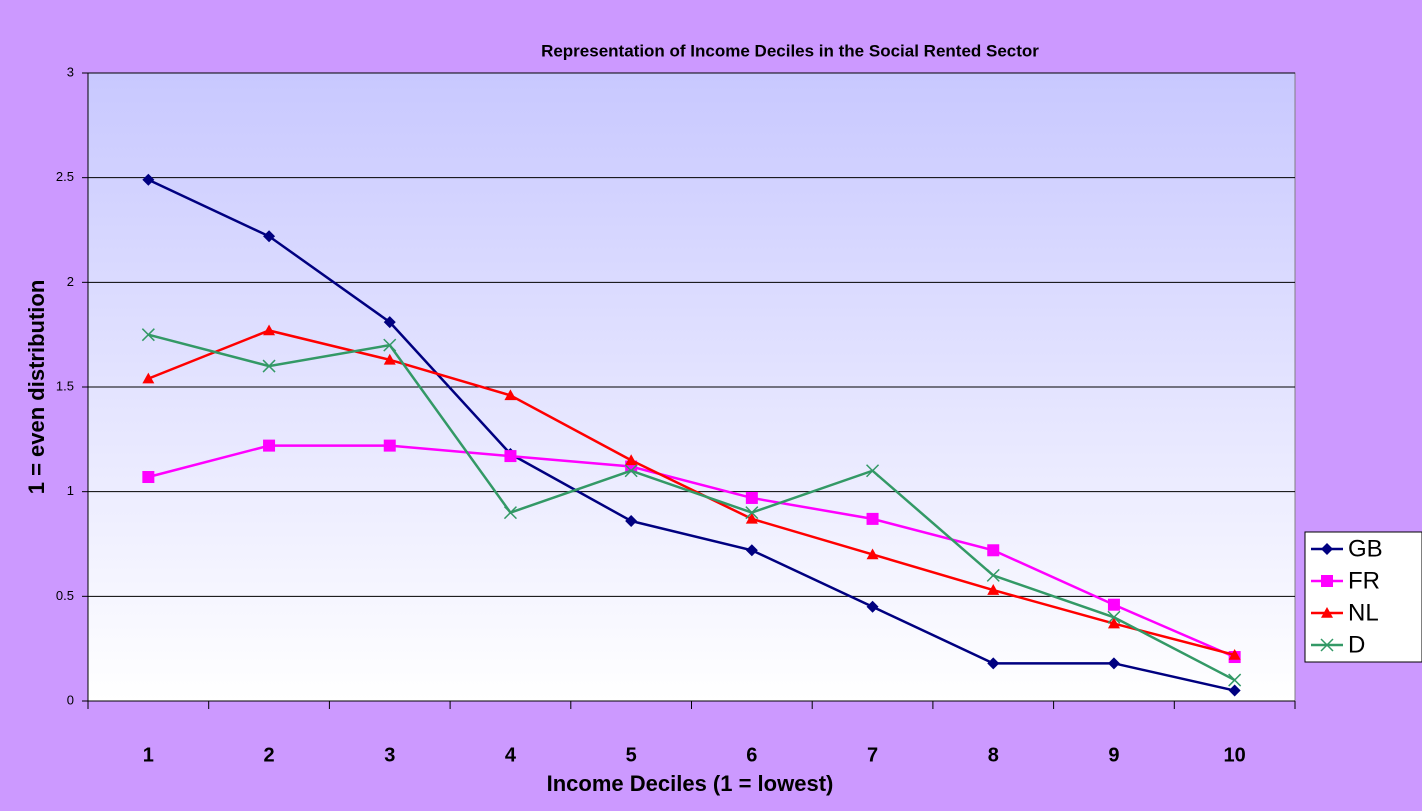 This screenshot has height=811, width=1422. Describe the element at coordinates (389, 755) in the screenshot. I see `x-tick-label: 3` at that location.